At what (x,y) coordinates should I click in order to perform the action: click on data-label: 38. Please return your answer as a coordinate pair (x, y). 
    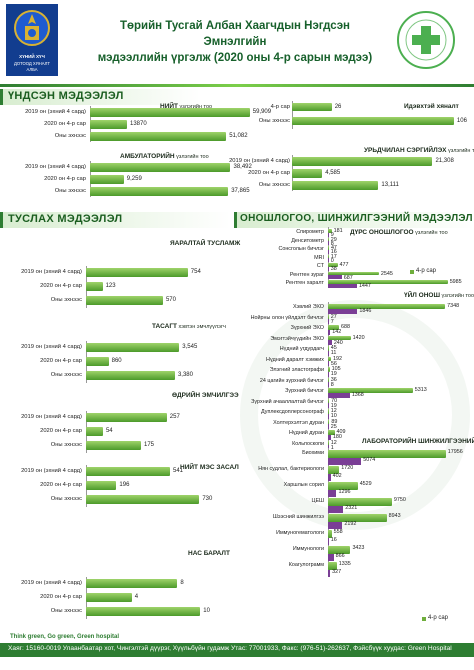
    Looking at the image, I should click on (333, 269).